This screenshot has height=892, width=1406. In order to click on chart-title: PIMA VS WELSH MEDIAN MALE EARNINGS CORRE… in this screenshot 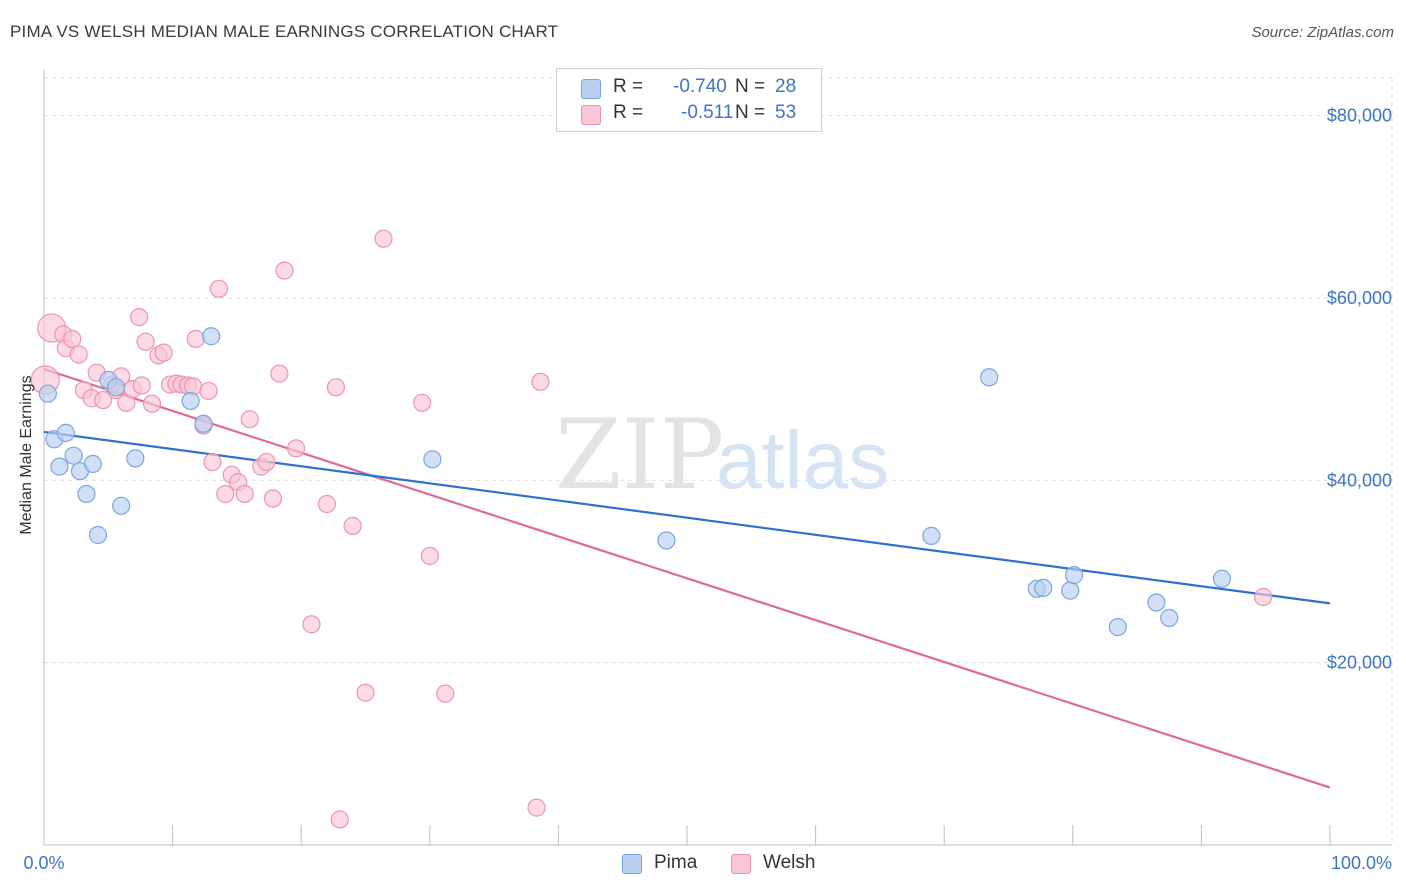, I will do `click(284, 31)`.